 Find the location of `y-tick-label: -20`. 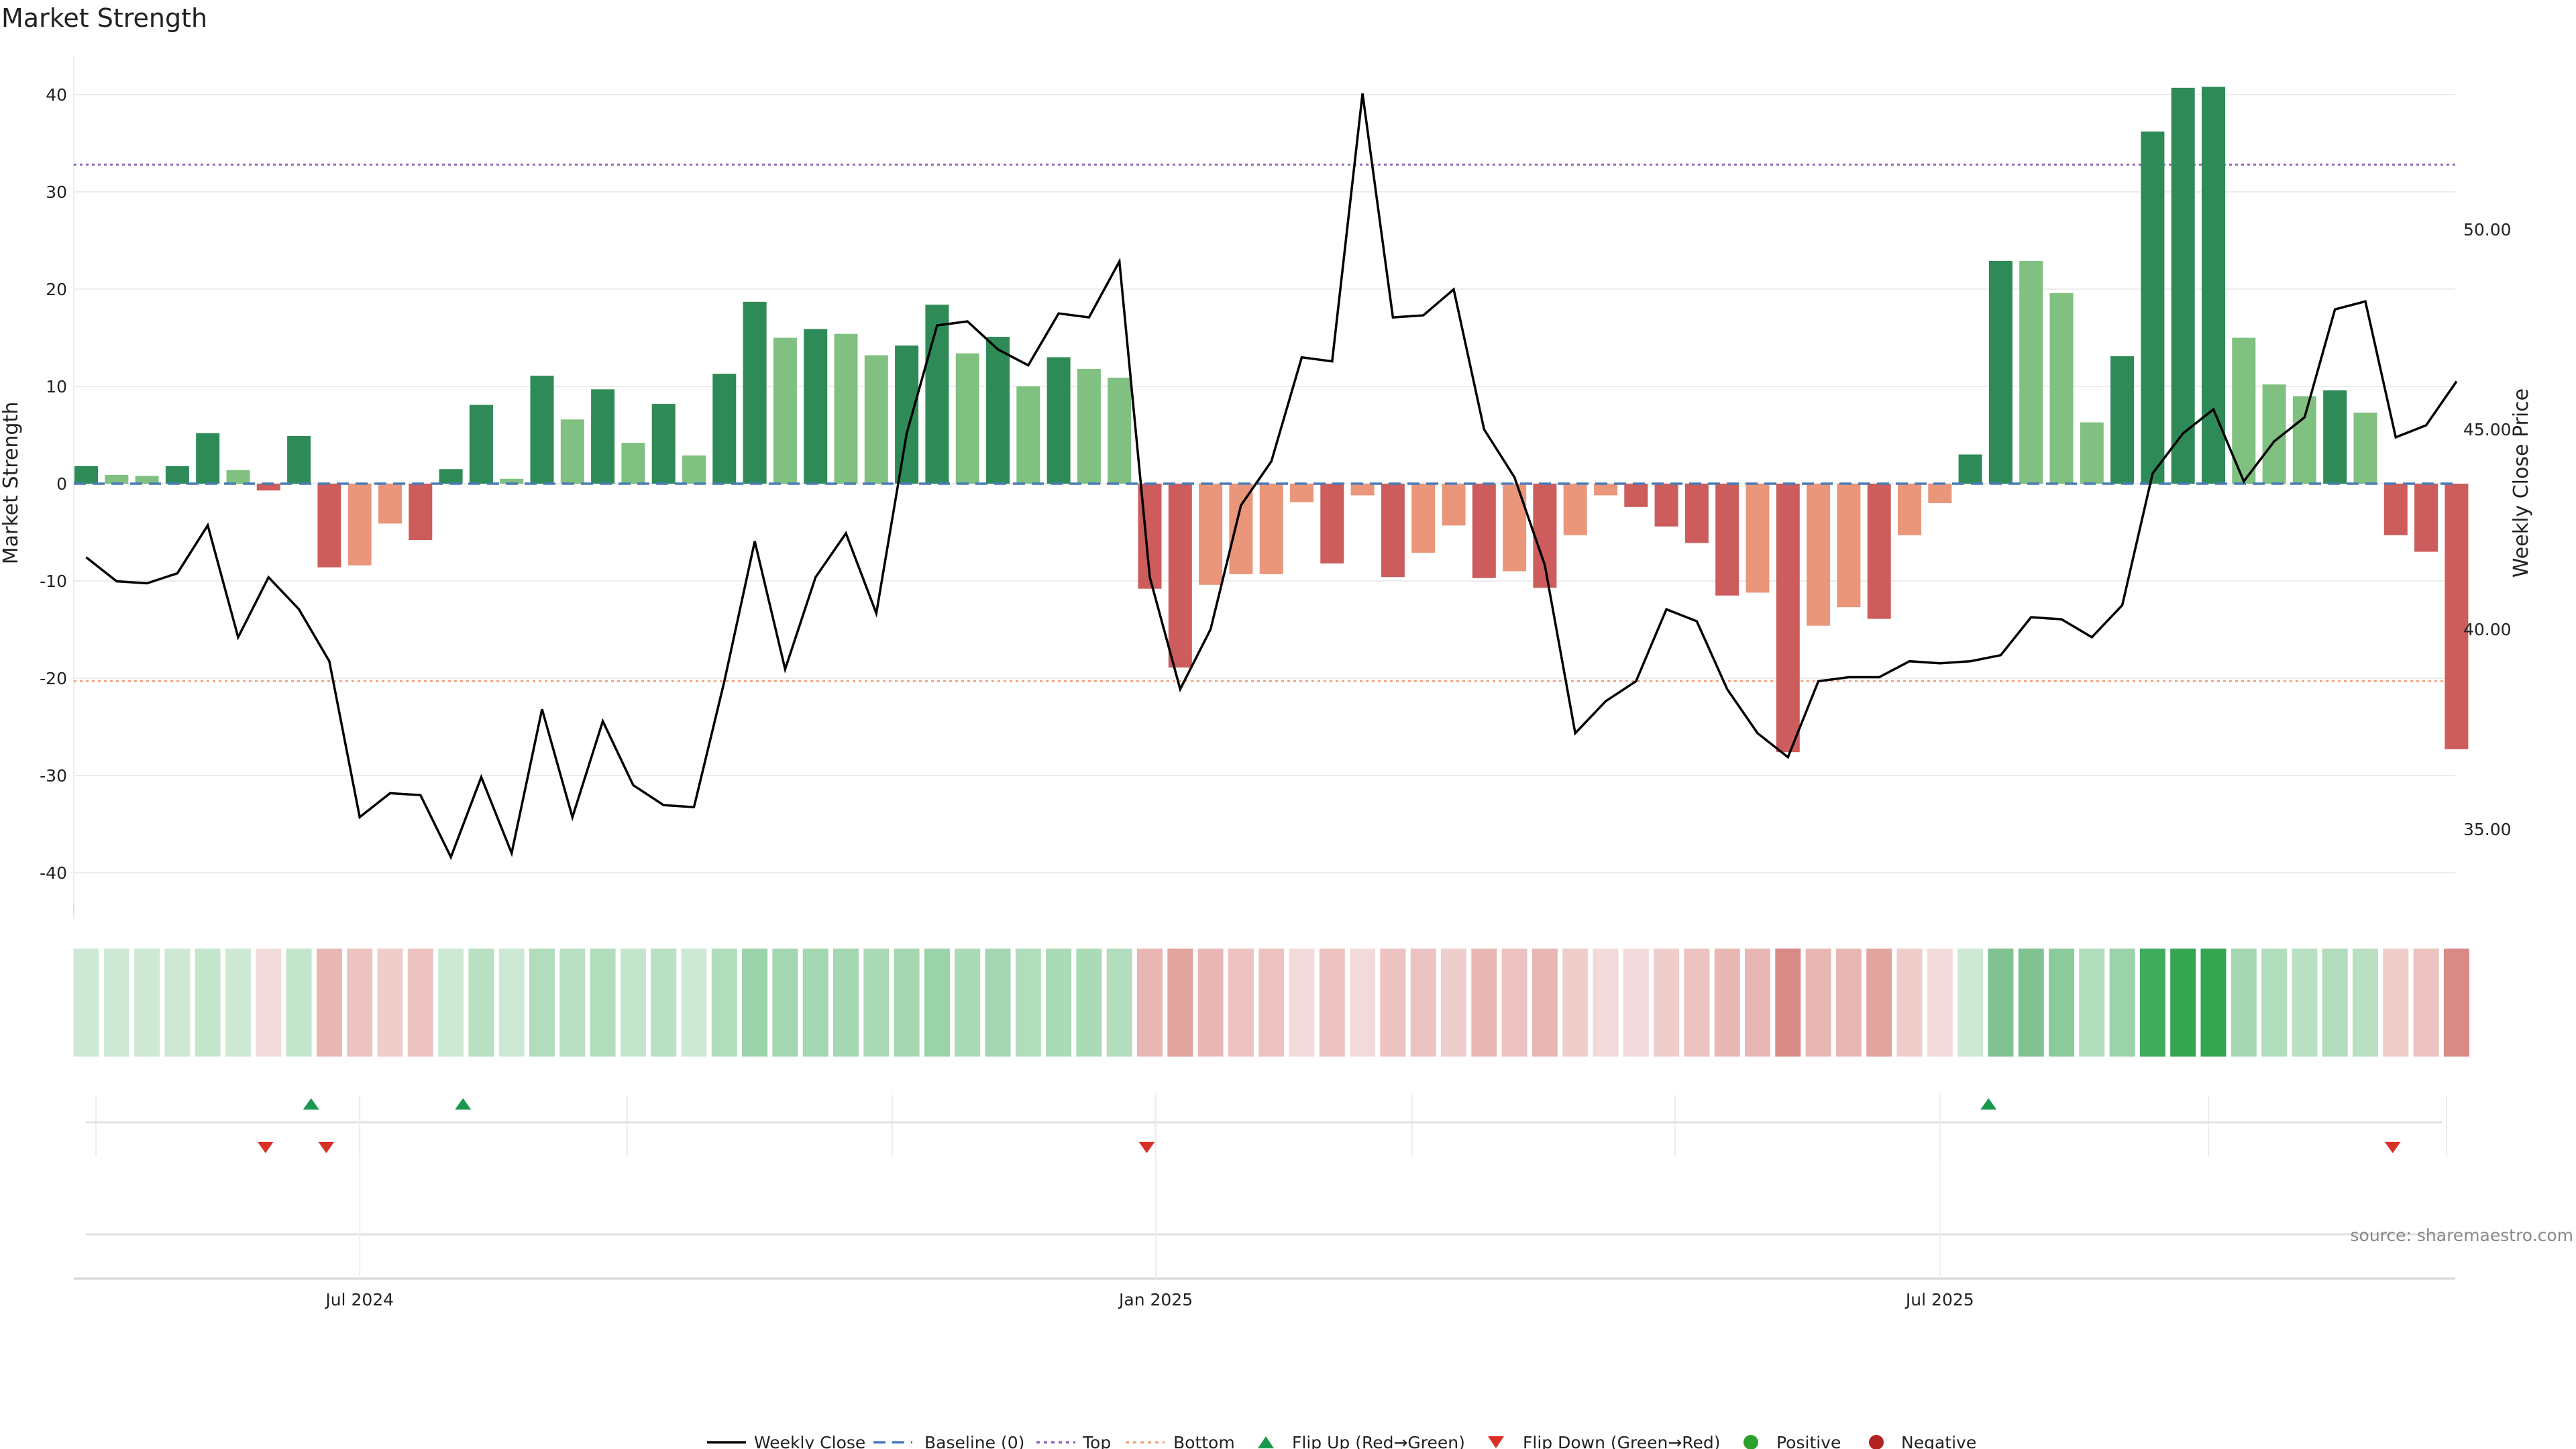

y-tick-label: -20 is located at coordinates (53, 678).